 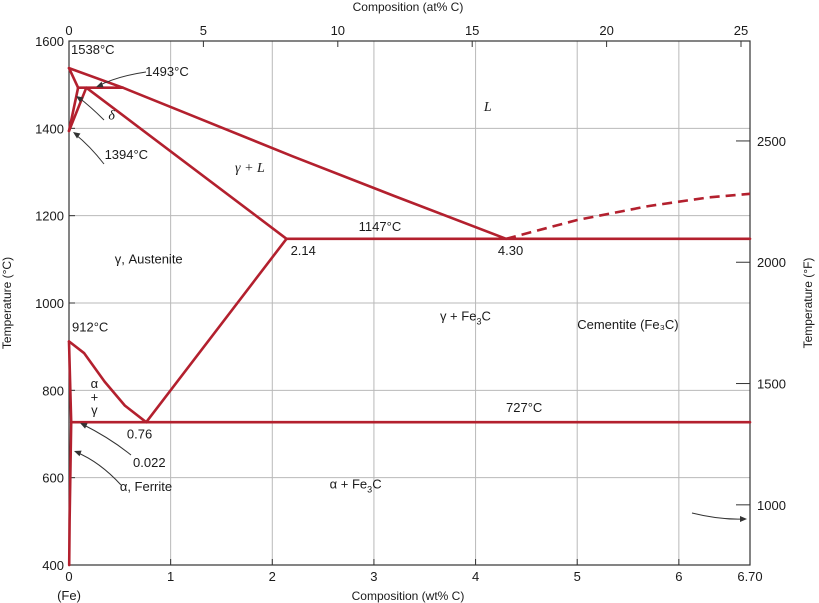 What do you see at coordinates (186, 163) in the screenshot?
I see `phase-line-solidus` at bounding box center [186, 163].